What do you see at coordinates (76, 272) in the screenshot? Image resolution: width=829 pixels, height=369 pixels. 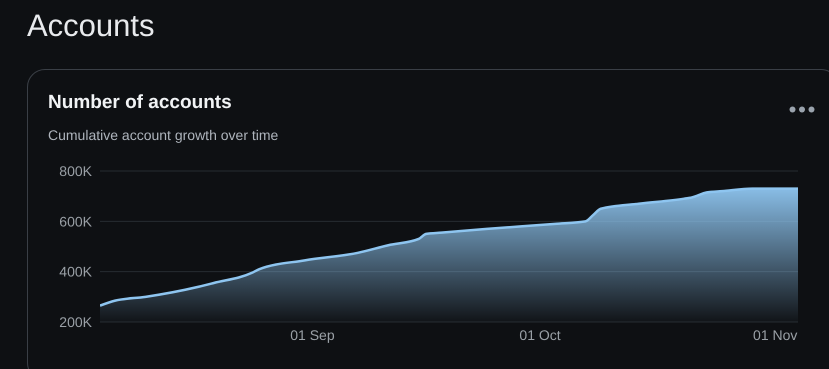 I see `y-tick-label: 400K` at bounding box center [76, 272].